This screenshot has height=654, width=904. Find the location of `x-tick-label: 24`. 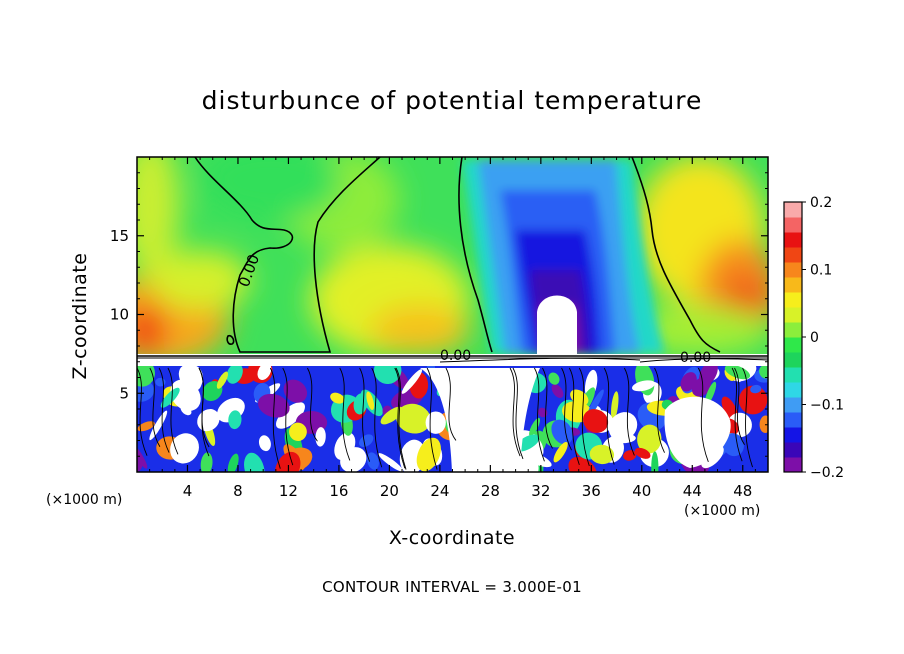

x-tick-label: 24 is located at coordinates (439, 491).